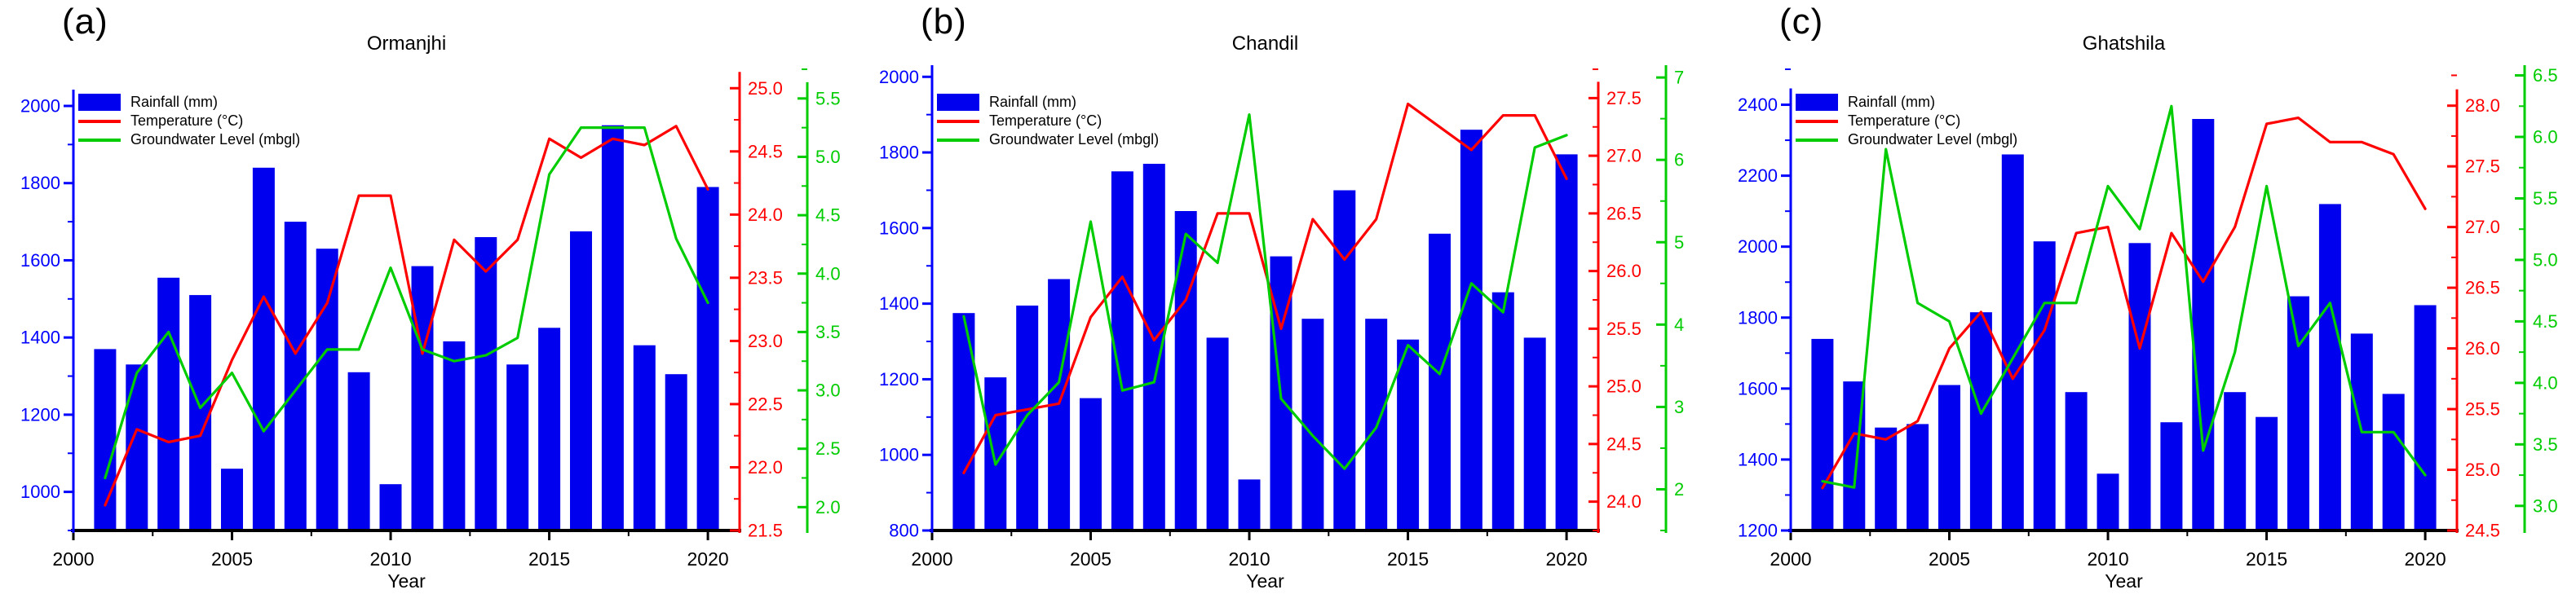 The width and height of the screenshot is (2576, 603). I want to click on temperature-tick-label: 21.5, so click(765, 531).